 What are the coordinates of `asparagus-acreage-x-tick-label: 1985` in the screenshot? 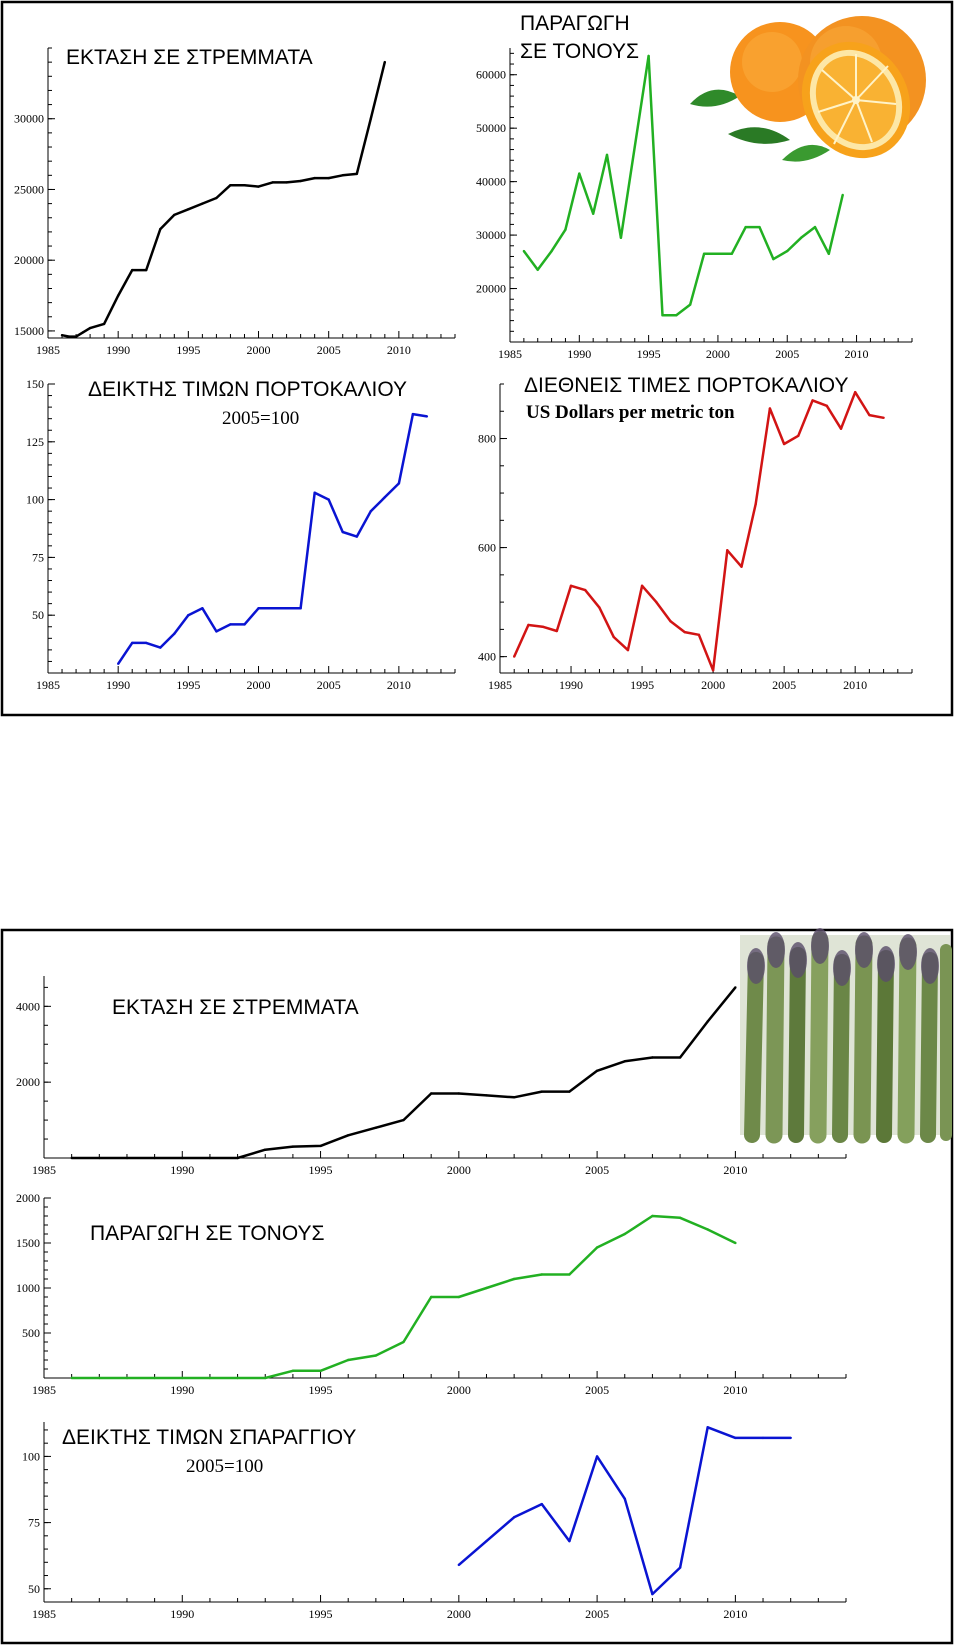 It's located at (44, 1170).